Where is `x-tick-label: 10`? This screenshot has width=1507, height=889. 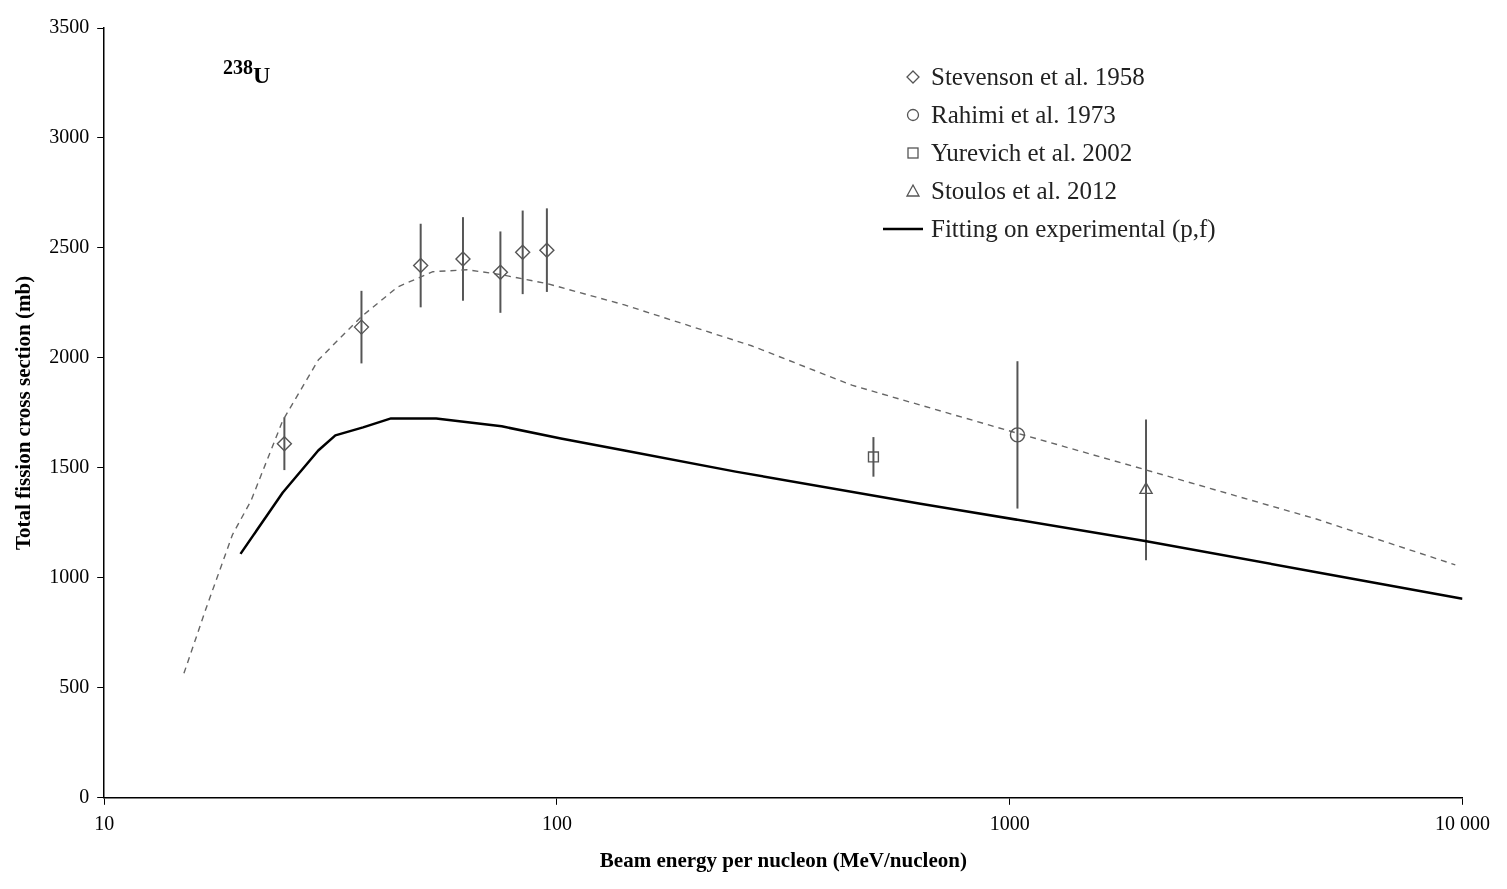 x-tick-label: 10 is located at coordinates (104, 823).